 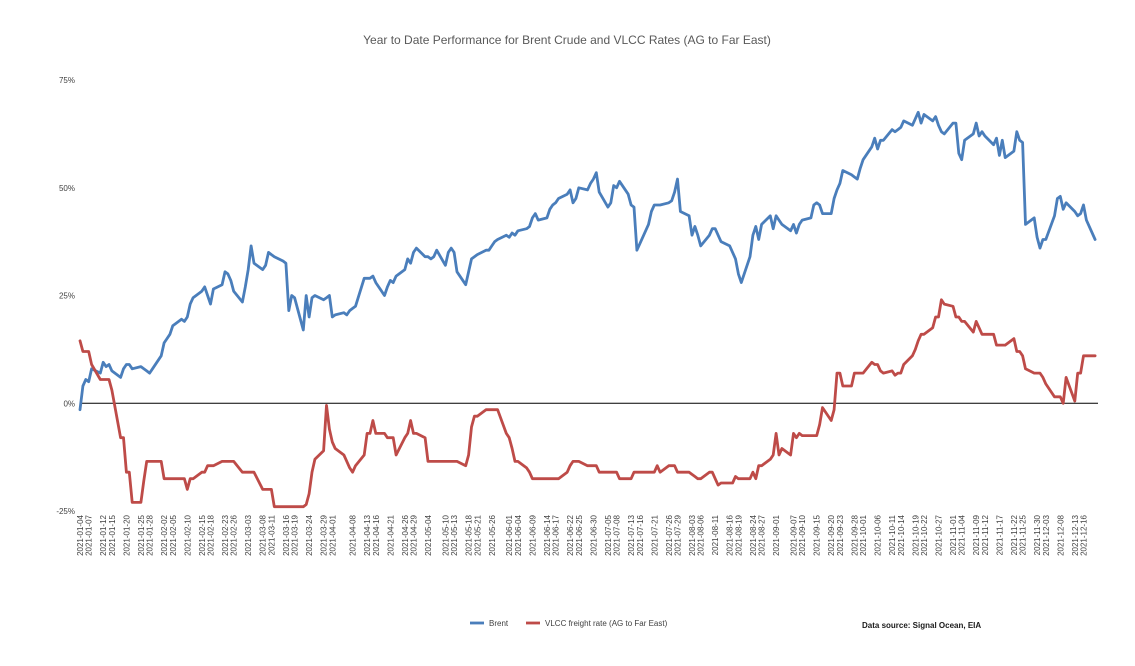 What do you see at coordinates (840, 534) in the screenshot?
I see `x-tick-label: 2021-09-23` at bounding box center [840, 534].